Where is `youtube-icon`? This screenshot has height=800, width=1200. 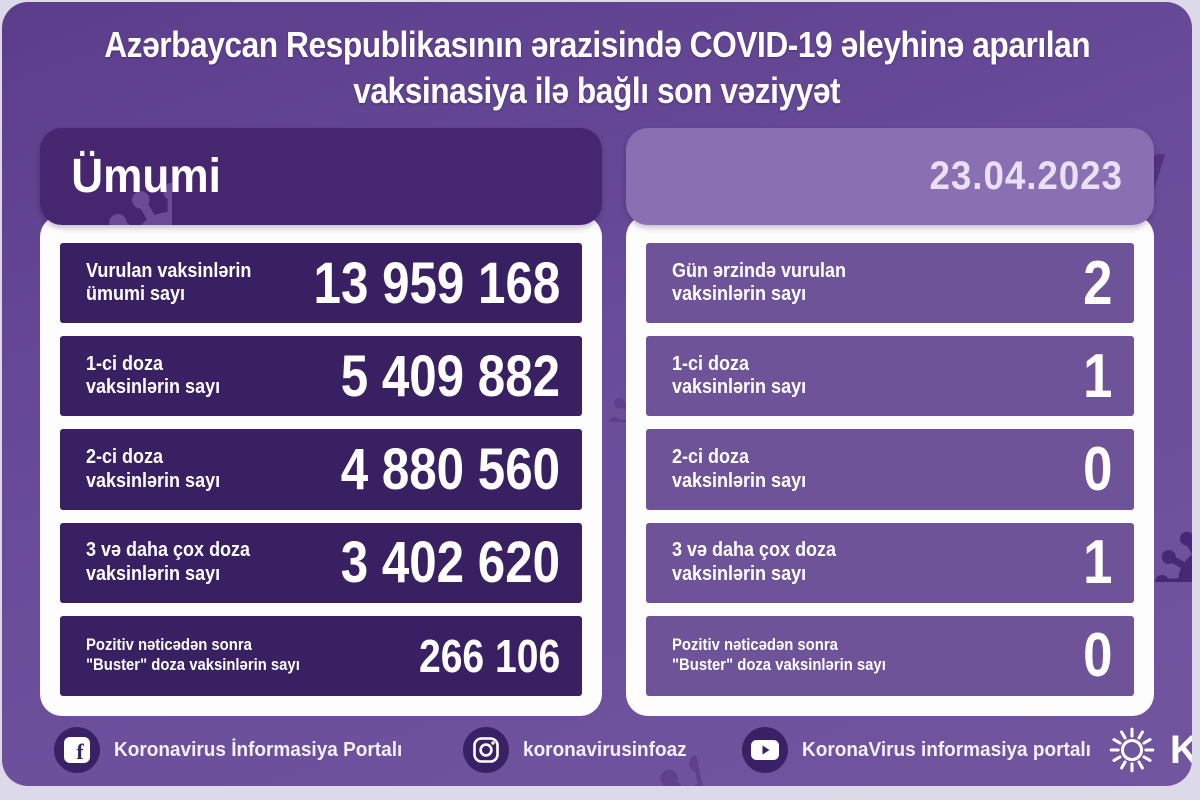 youtube-icon is located at coordinates (764, 750).